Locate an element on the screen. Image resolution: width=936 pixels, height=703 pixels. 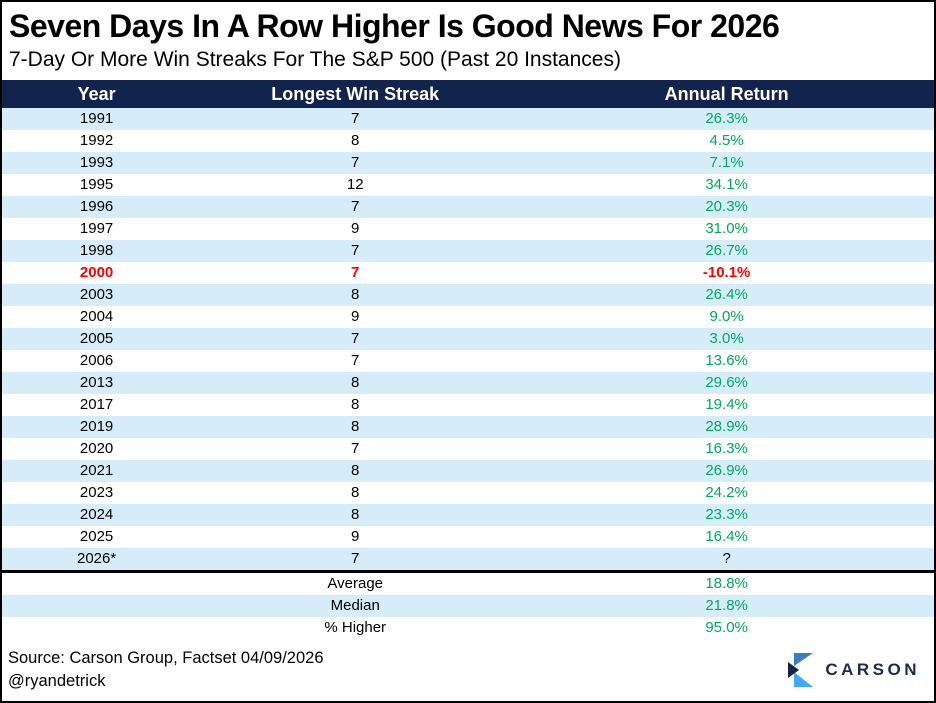
table-row: 2013 8 29.6% is located at coordinates (468, 383).